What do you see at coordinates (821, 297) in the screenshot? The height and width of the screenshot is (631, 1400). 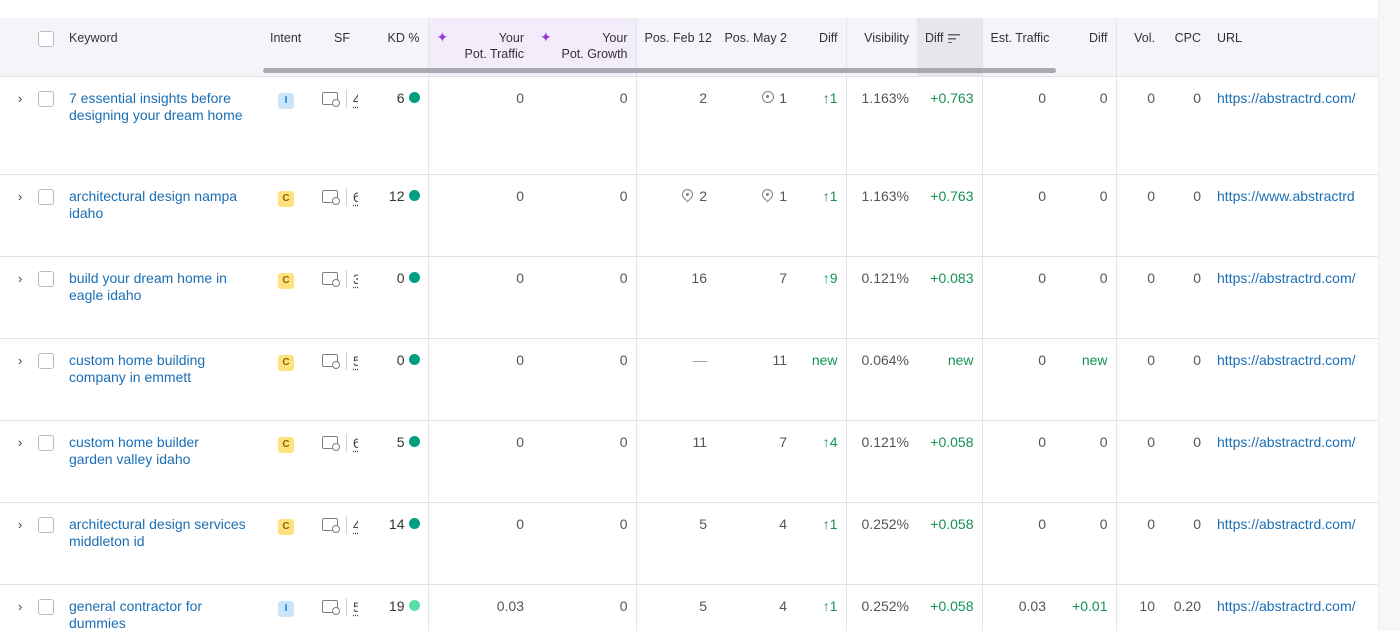 I see `diff-cell: ↑9` at bounding box center [821, 297].